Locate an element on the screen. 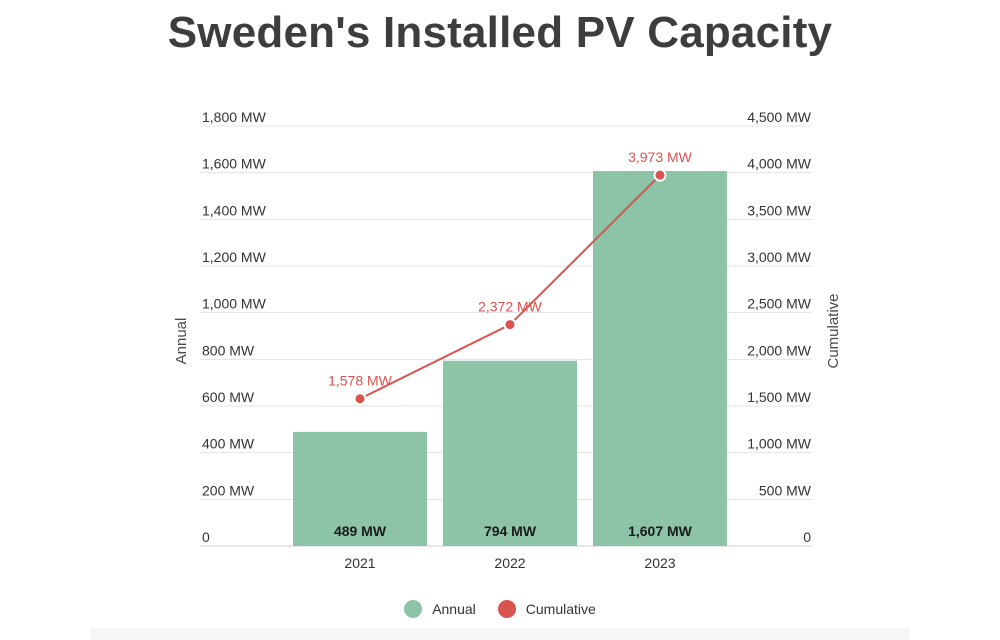  y-right-tick-label: 0 is located at coordinates (807, 537).